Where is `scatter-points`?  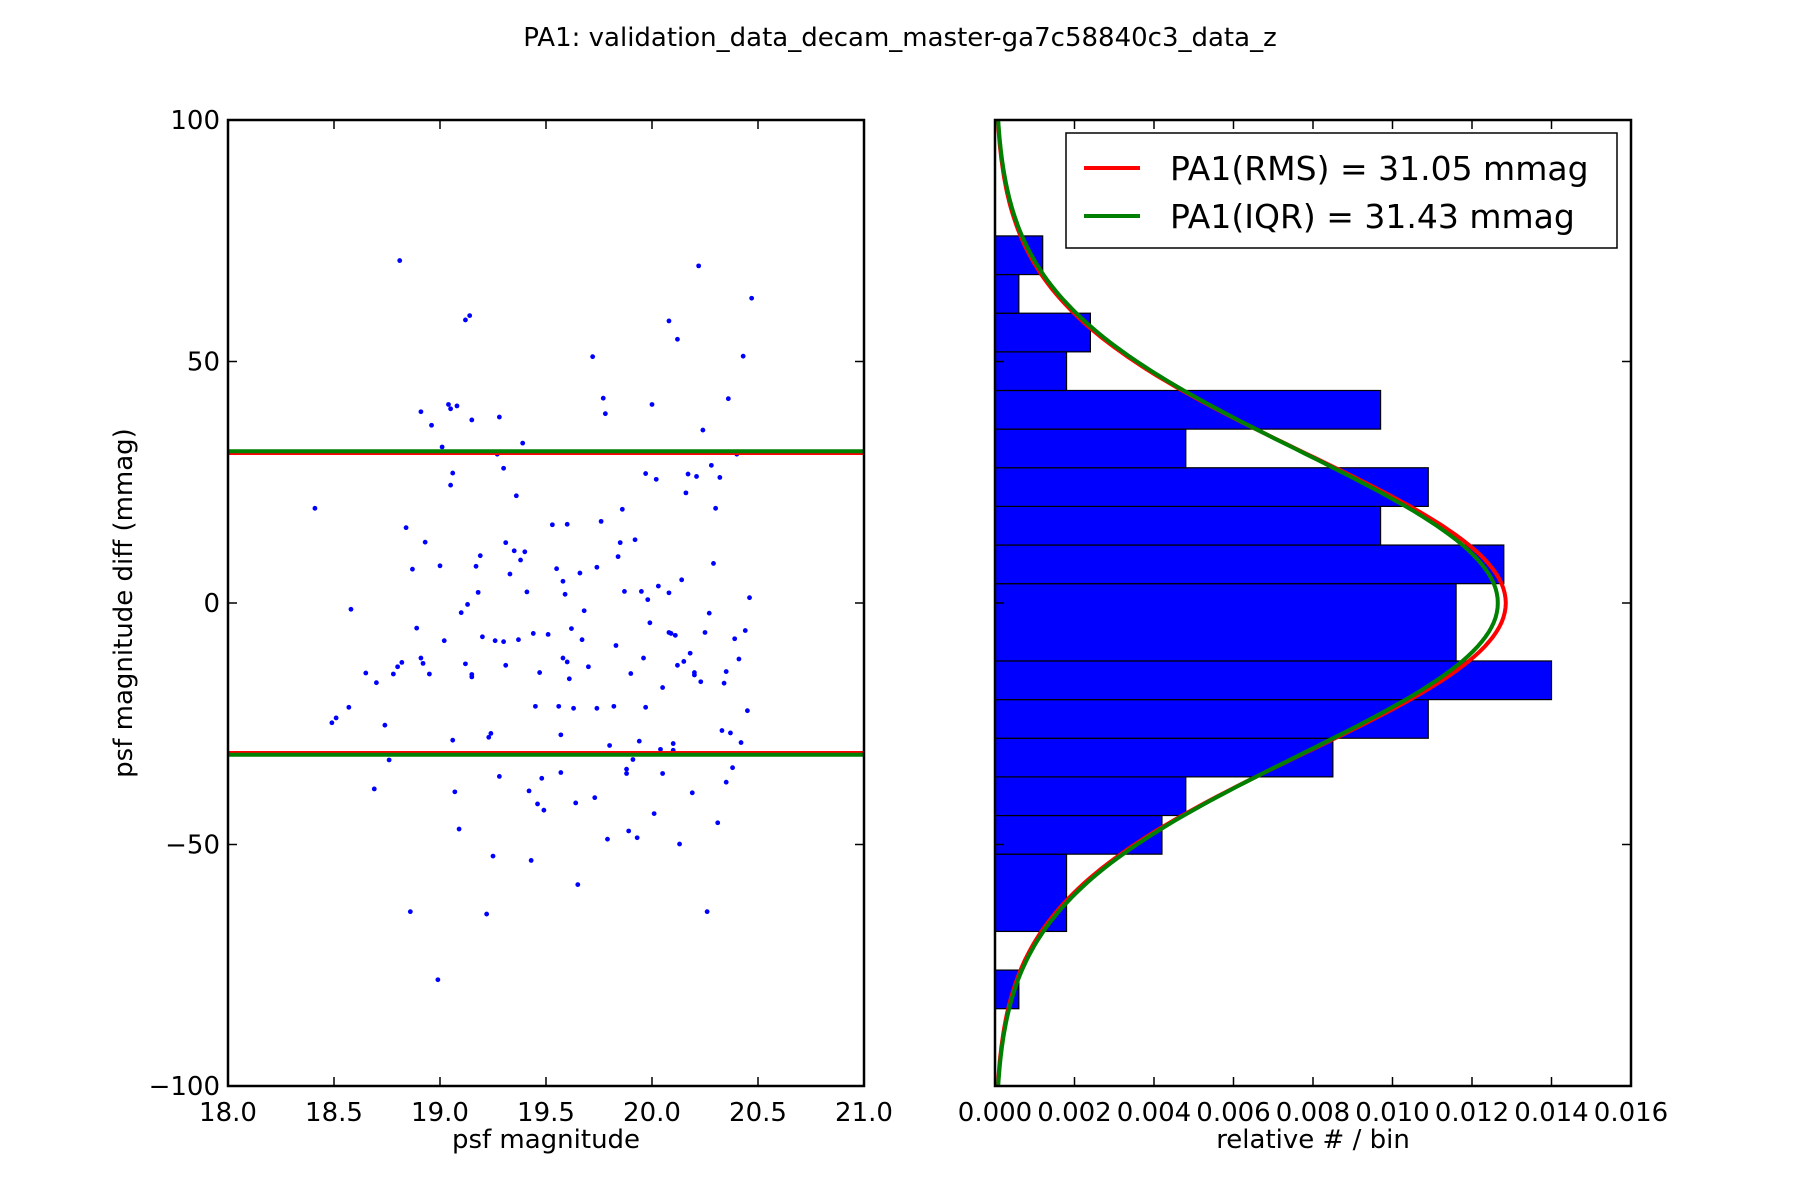 scatter-points is located at coordinates (533, 620).